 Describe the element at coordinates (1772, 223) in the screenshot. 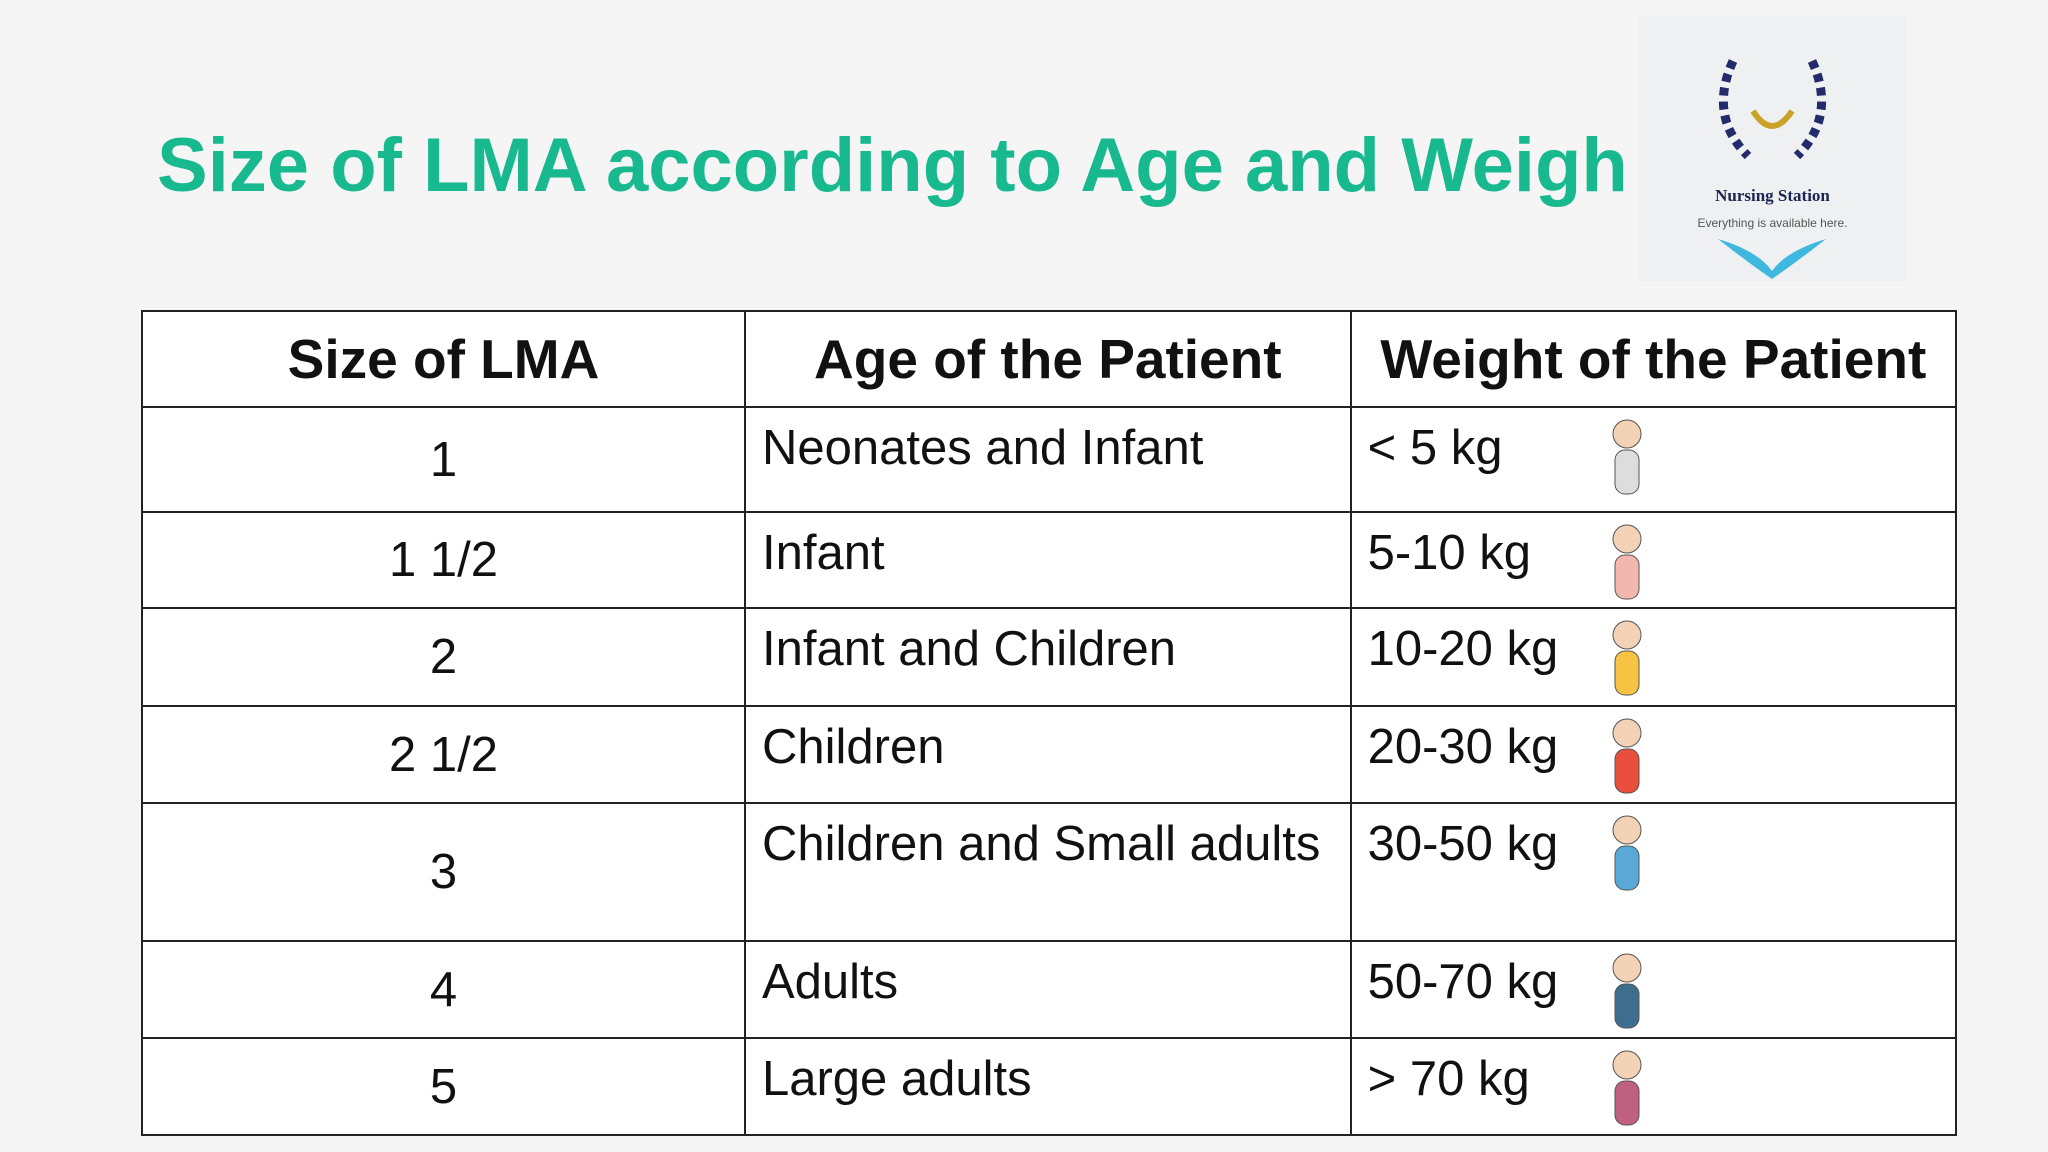

I see `logo-tagline: Everything is available here.` at that location.